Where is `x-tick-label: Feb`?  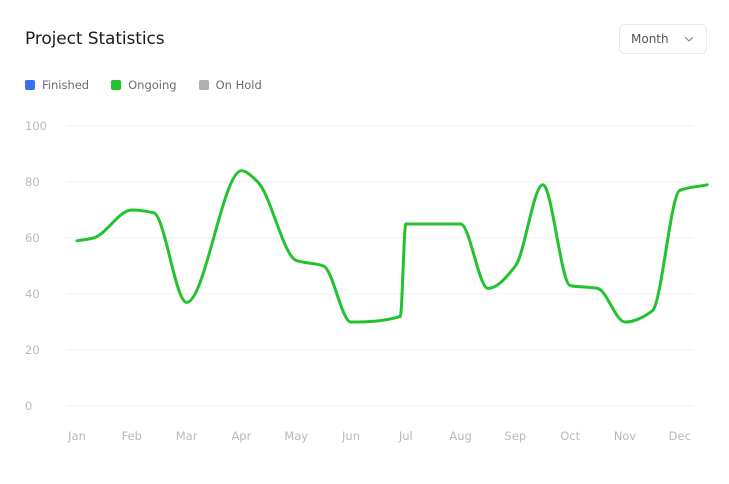 x-tick-label: Feb is located at coordinates (132, 436).